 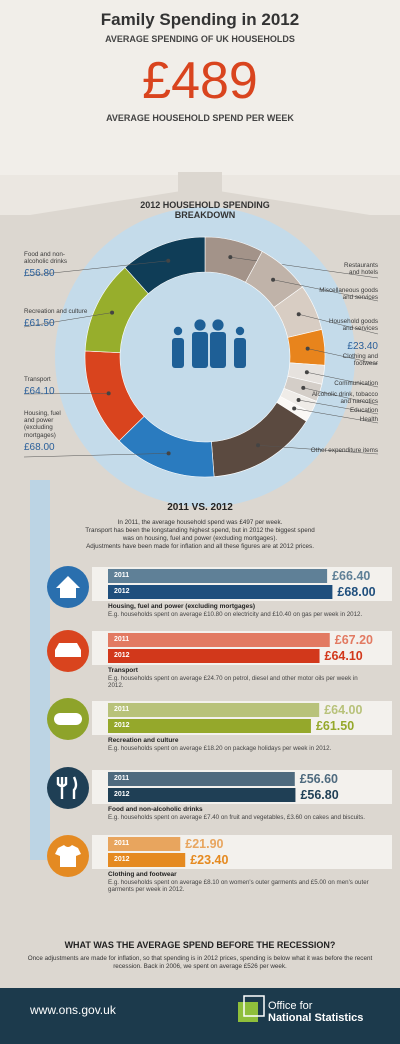 I want to click on logo-frame, so click(x=254, y=1006).